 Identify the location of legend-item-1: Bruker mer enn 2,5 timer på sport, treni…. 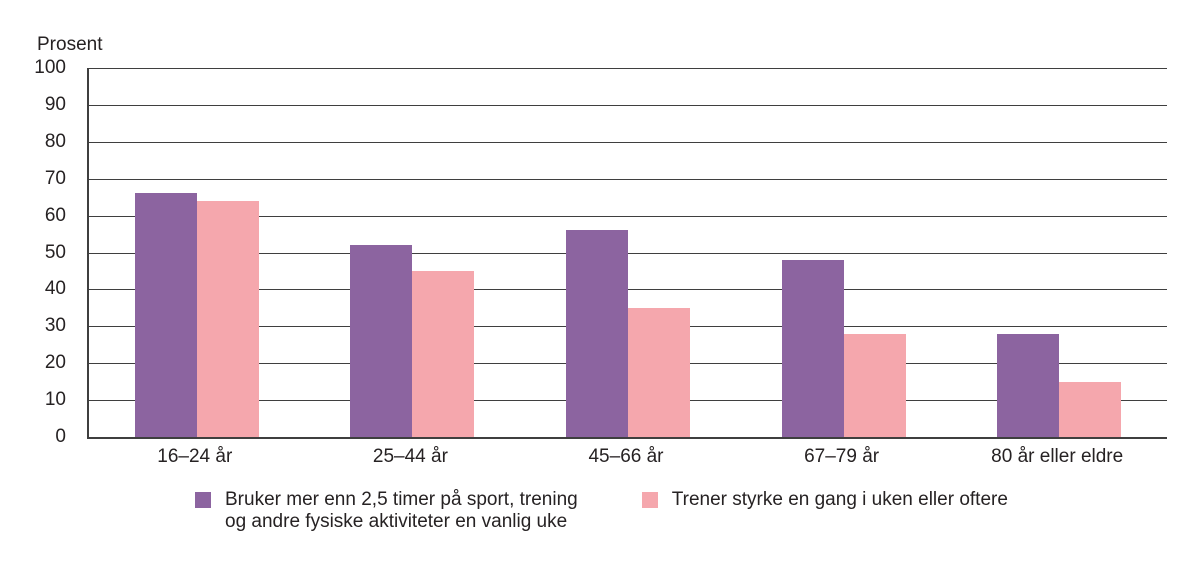
(386, 511).